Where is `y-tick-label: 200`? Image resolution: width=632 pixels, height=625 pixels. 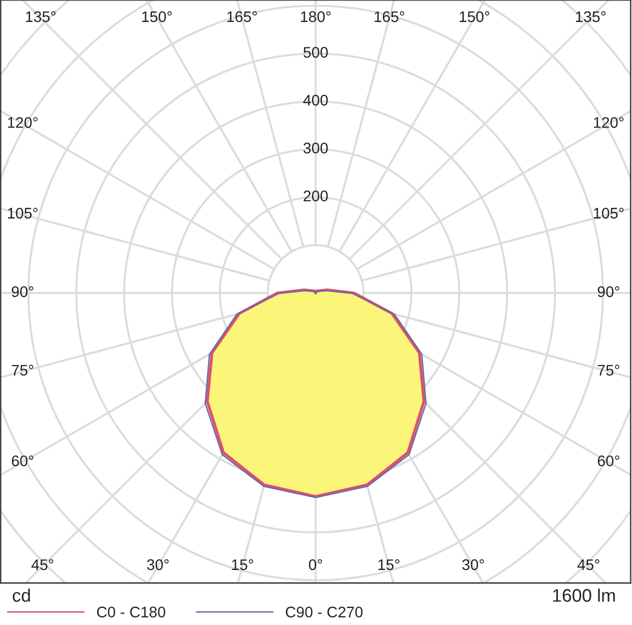 y-tick-label: 200 is located at coordinates (316, 196).